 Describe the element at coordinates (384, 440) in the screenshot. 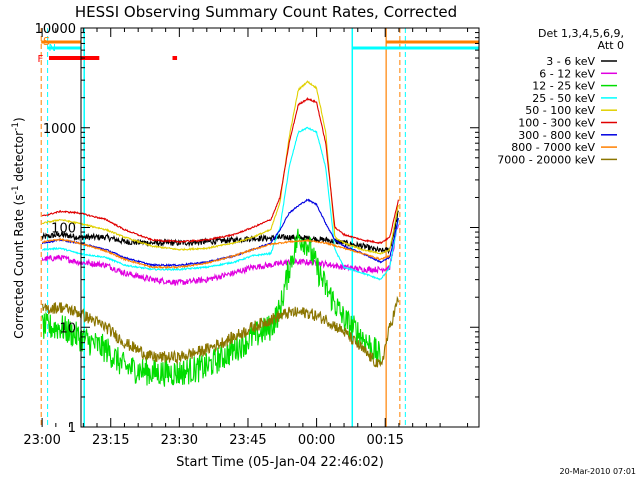

I see `x-tick-label: 00:15` at that location.